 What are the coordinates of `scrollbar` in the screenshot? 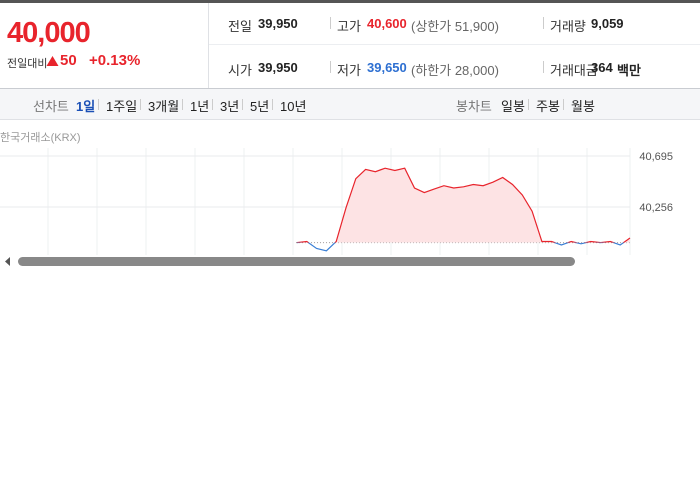 It's located at (350, 261).